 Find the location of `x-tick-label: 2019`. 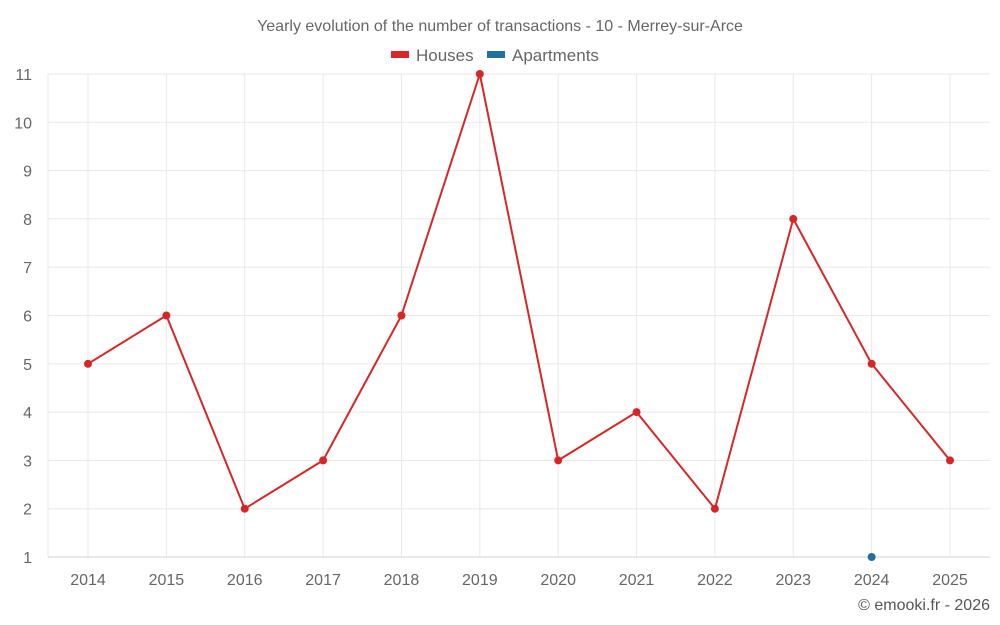

x-tick-label: 2019 is located at coordinates (480, 580).